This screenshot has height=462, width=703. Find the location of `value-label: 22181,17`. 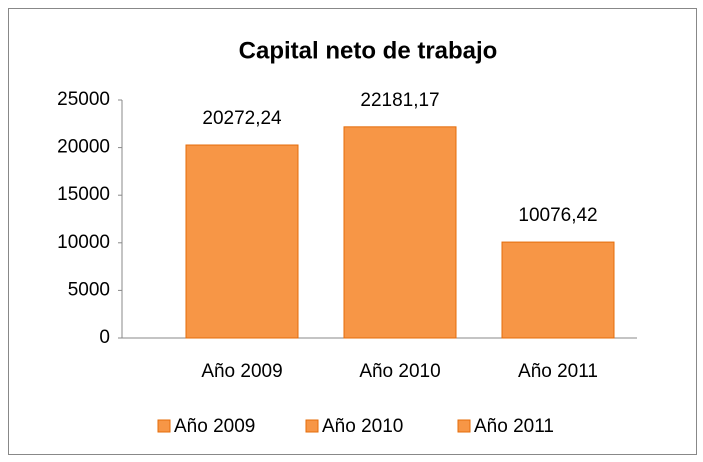

value-label: 22181,17 is located at coordinates (399, 100).